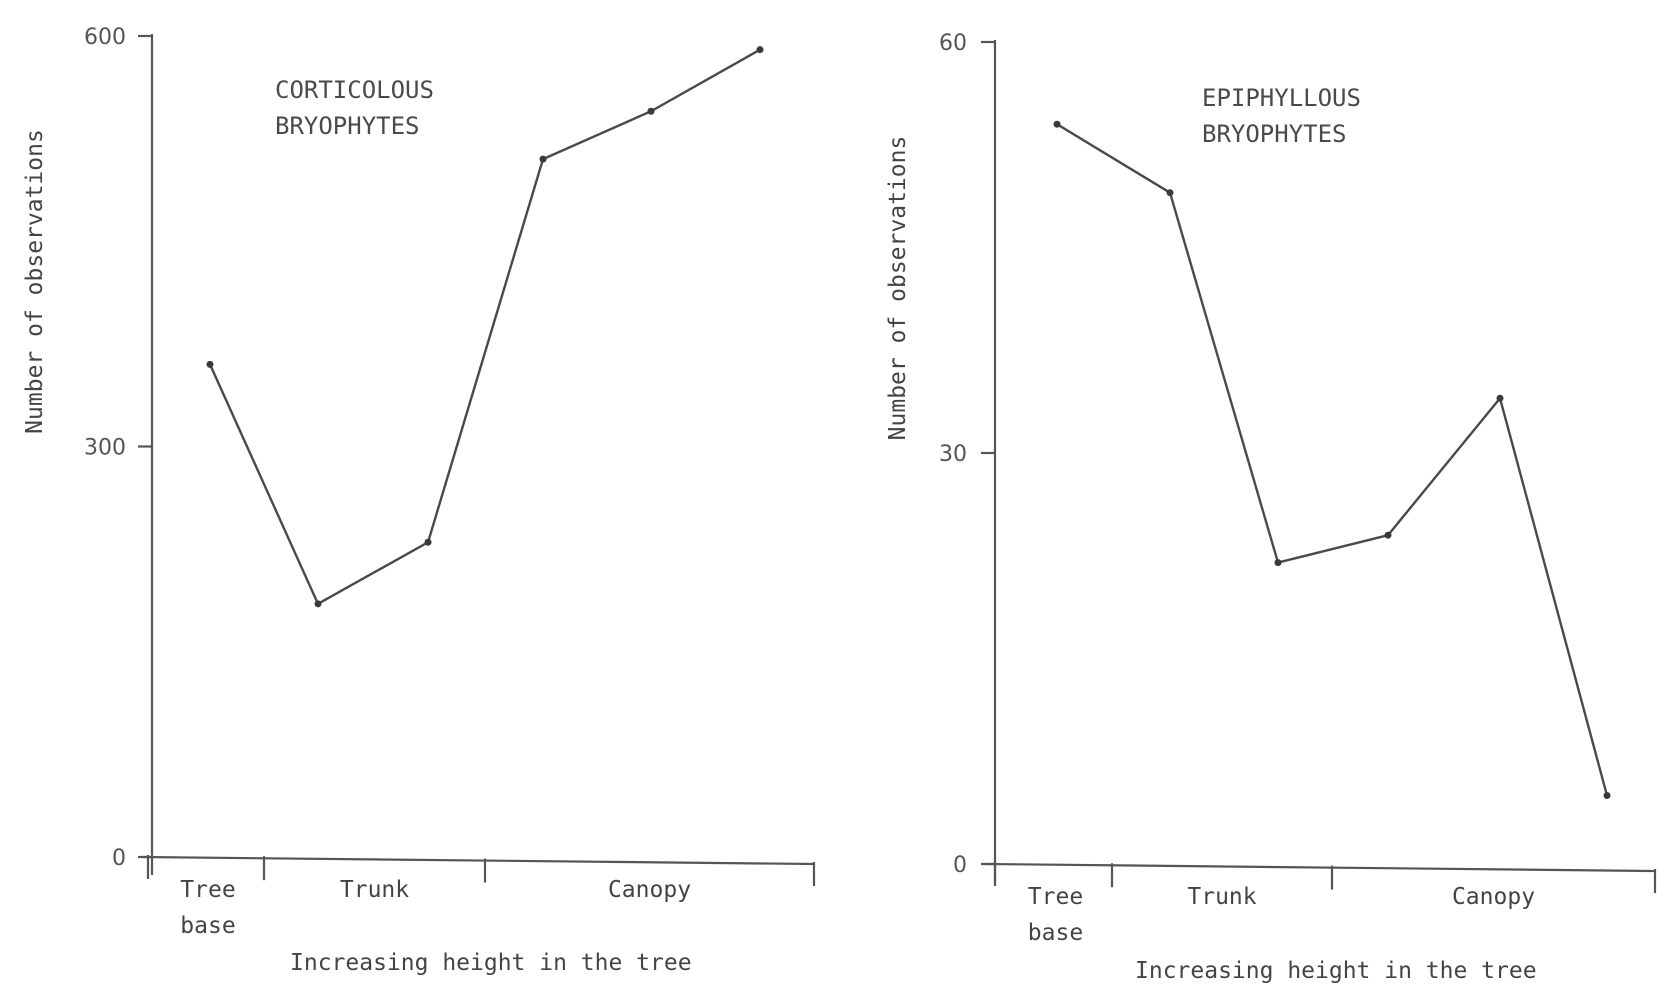 The width and height of the screenshot is (1664, 992). I want to click on chart-title: EPIPHYLLOUS, so click(1281, 98).